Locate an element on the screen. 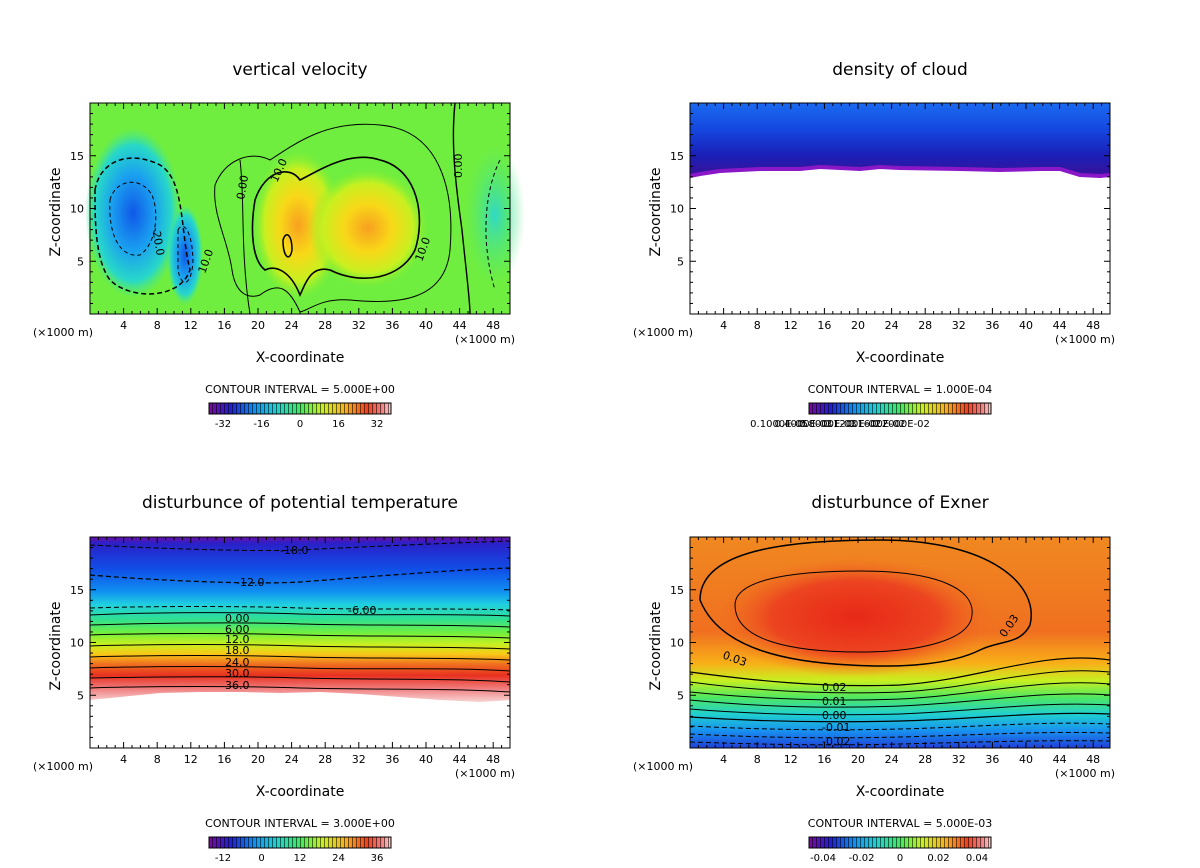 This screenshot has height=868, width=1200. x-tick-label: 24 is located at coordinates (292, 325).